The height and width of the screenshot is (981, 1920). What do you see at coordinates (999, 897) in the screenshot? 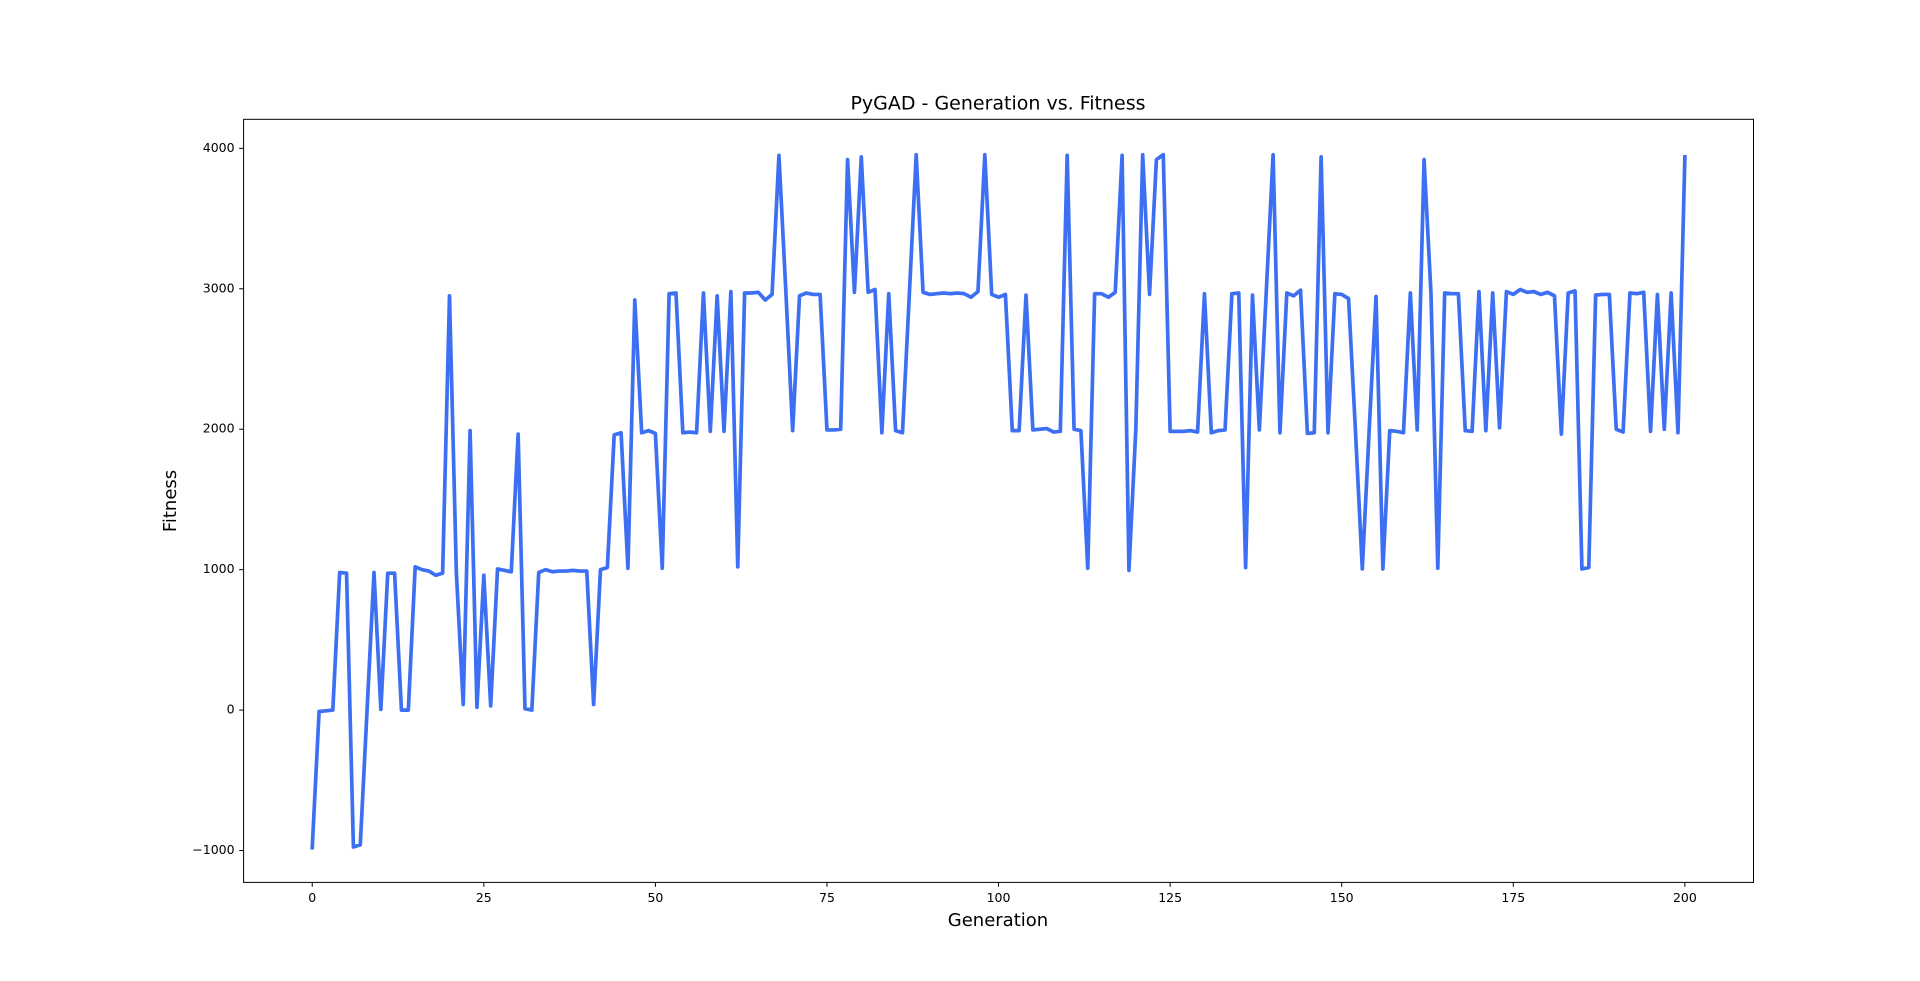
I see `x-tick-label: 100` at bounding box center [999, 897].